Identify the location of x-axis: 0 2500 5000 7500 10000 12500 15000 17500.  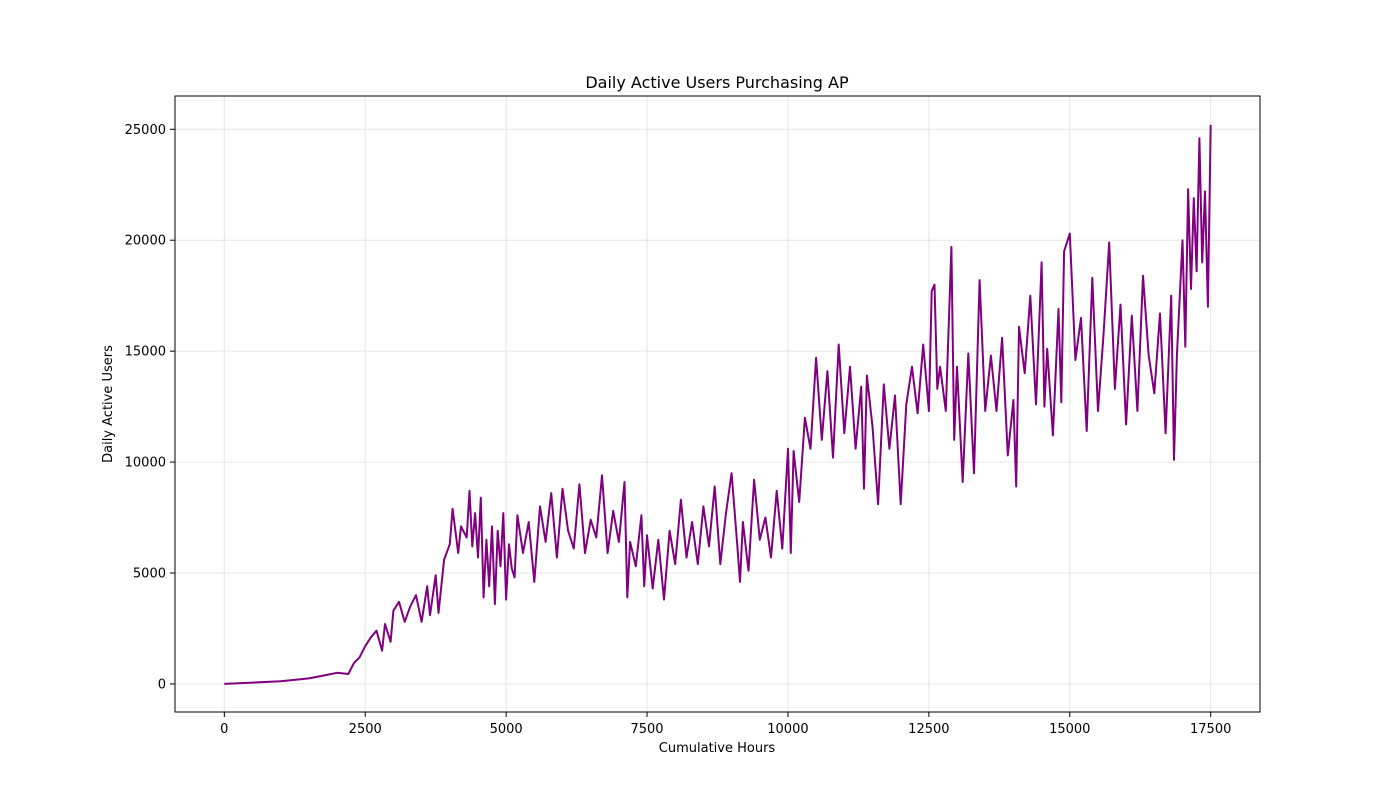
(725, 724).